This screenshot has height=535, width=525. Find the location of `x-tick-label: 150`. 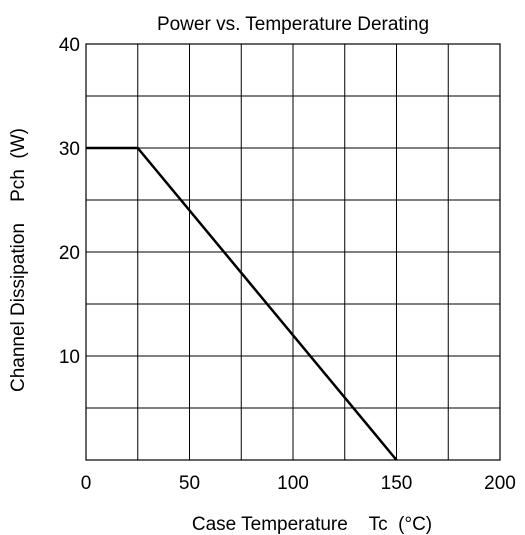

x-tick-label: 150 is located at coordinates (397, 483).